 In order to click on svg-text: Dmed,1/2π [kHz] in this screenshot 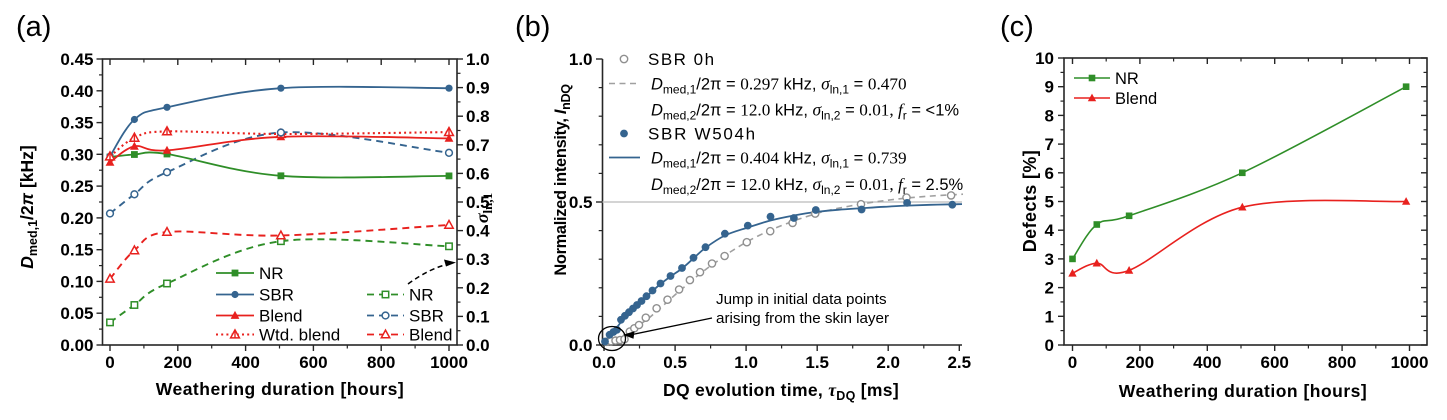, I will do `click(28, 207)`.